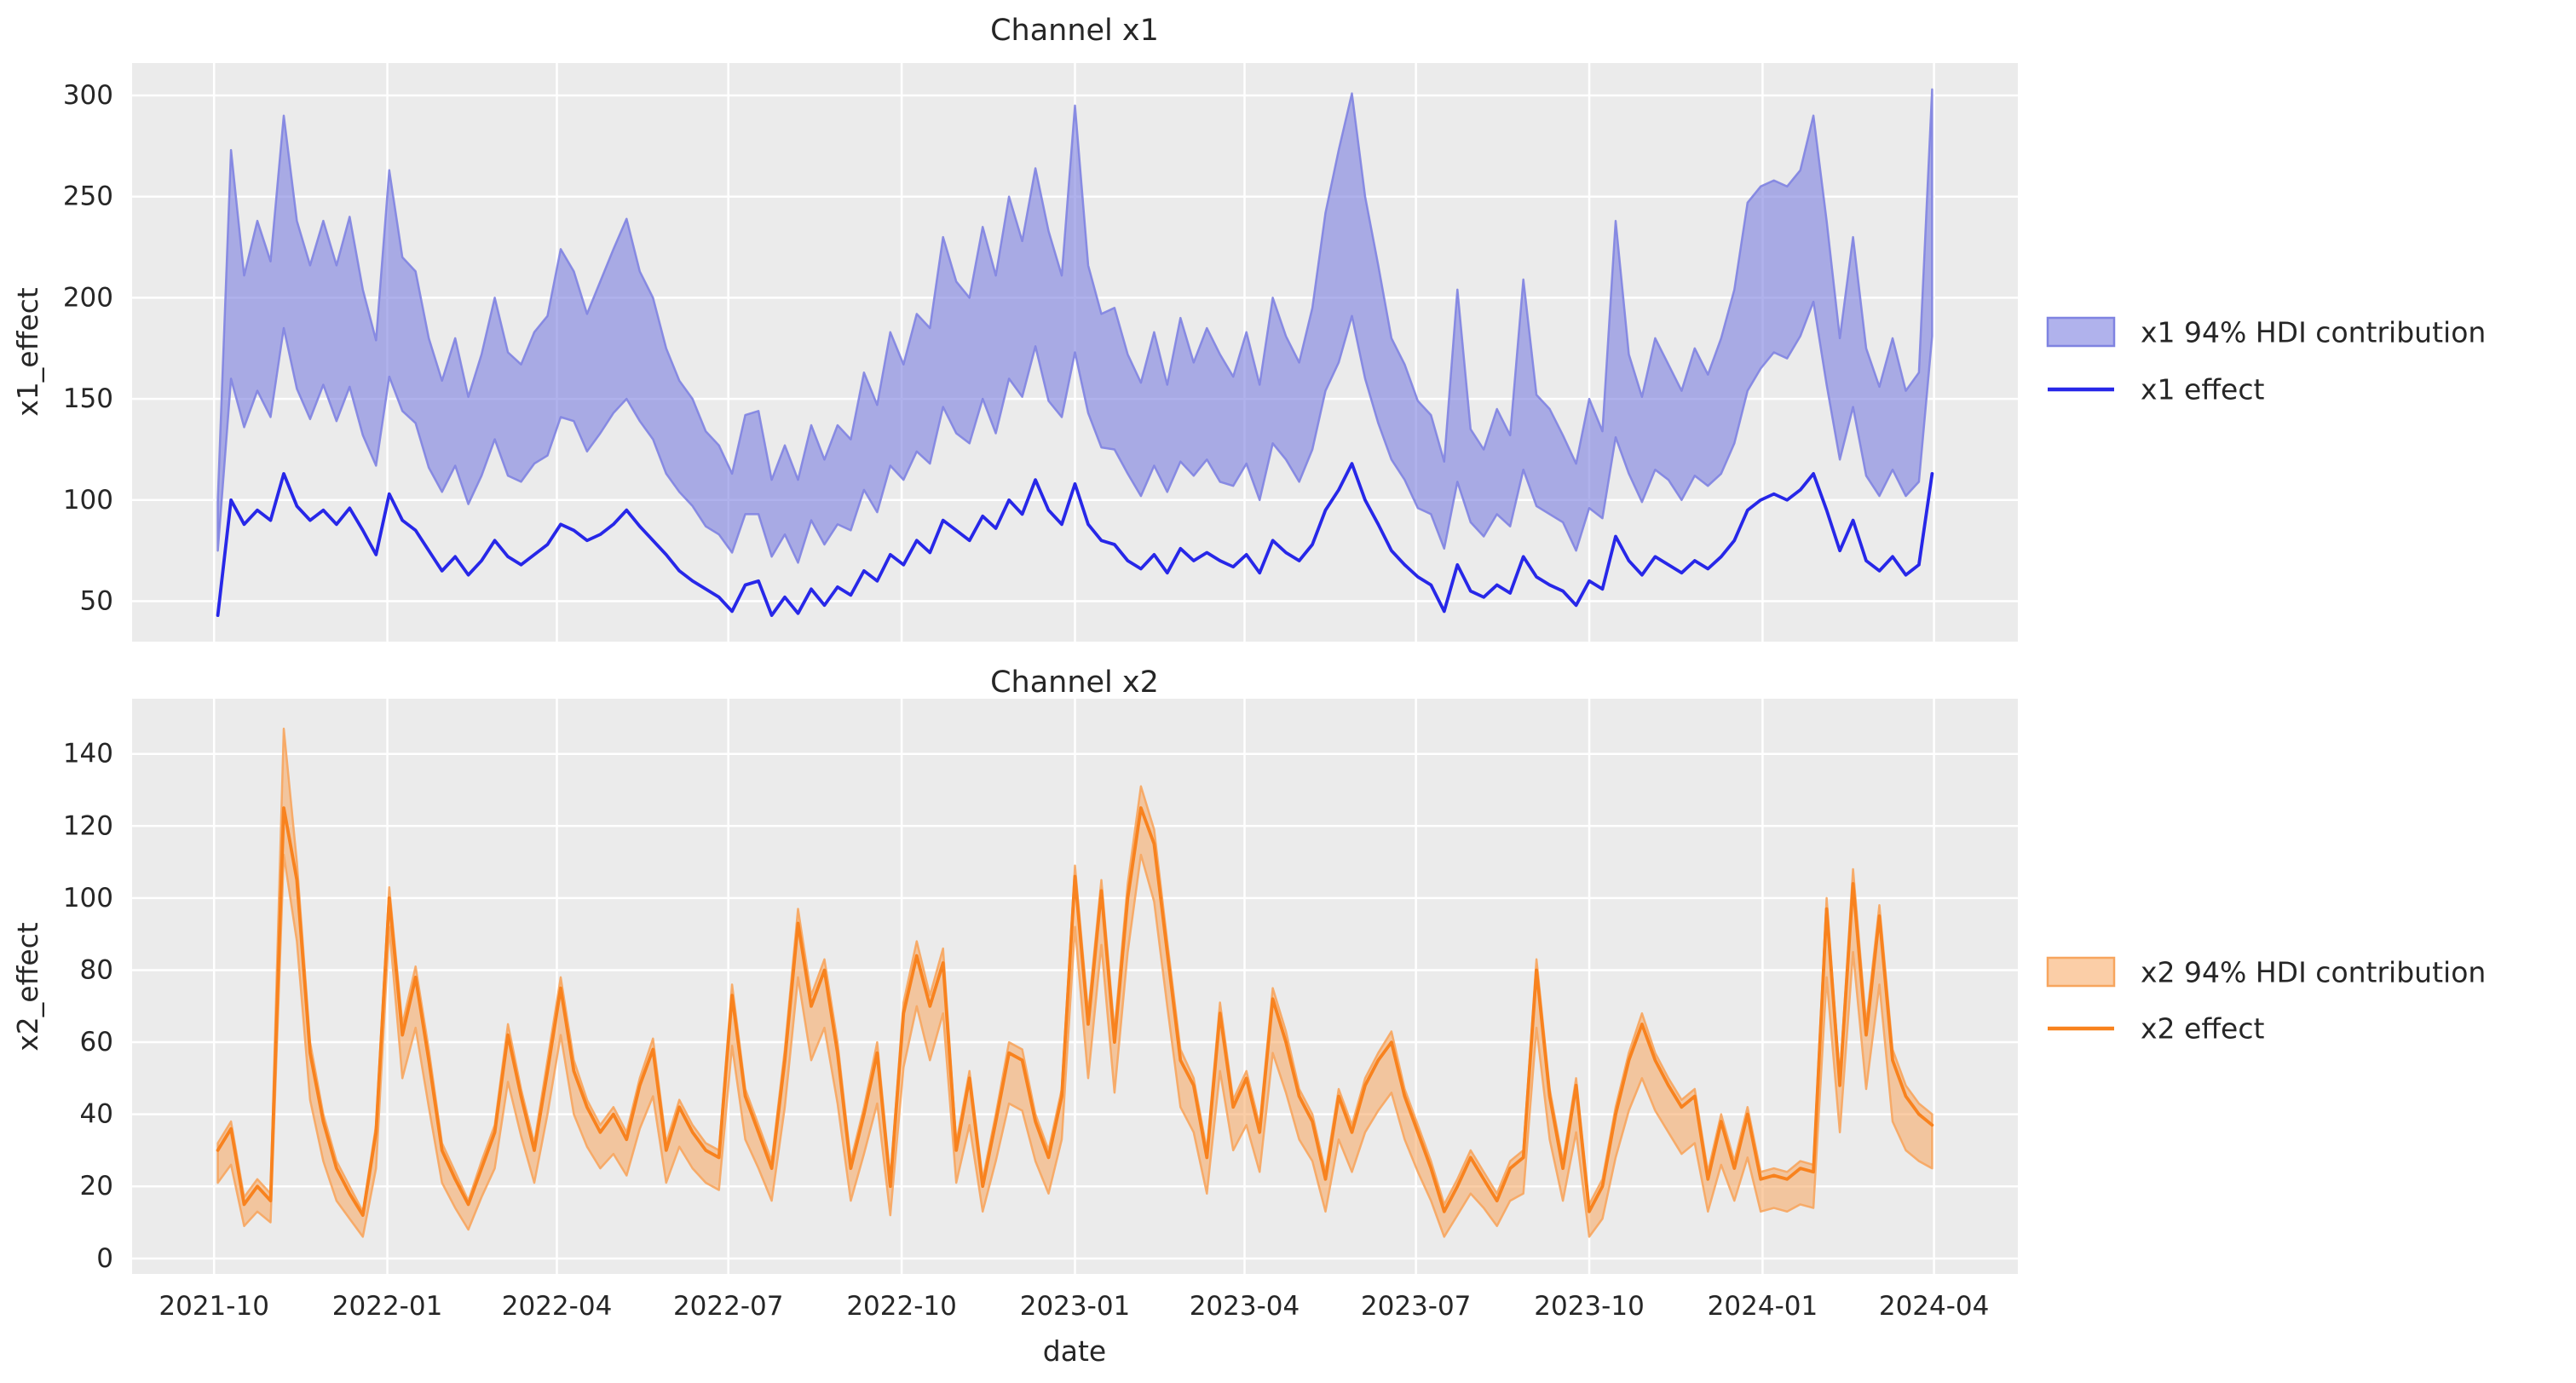 The height and width of the screenshot is (1383, 2576). I want to click on x-tick-label: 2023-10, so click(1589, 1306).